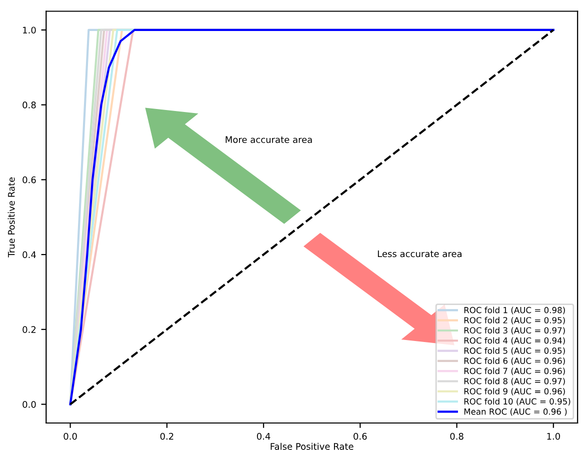 The width and height of the screenshot is (584, 450). I want to click on legend-label: ROC fold 7 (AUC = 0.96), so click(514, 372).